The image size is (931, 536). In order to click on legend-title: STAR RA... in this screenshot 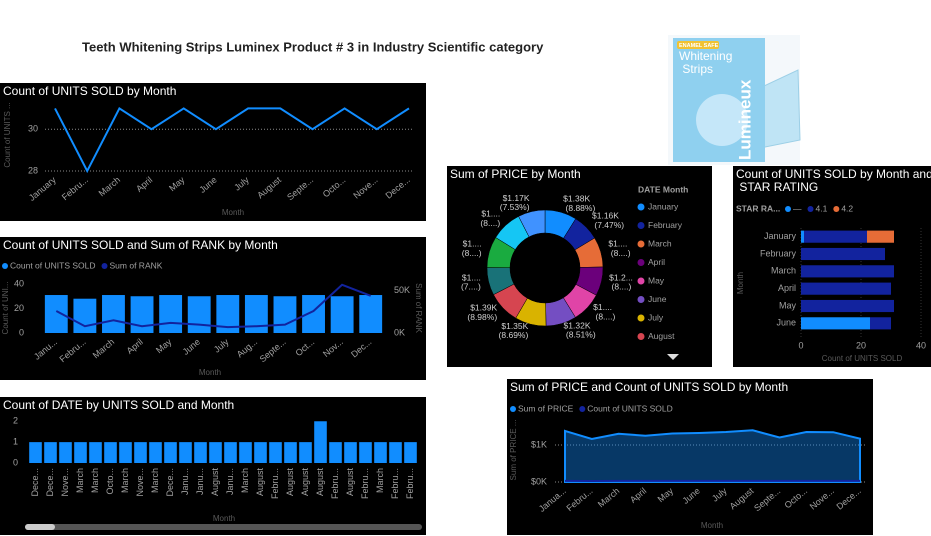, I will do `click(758, 208)`.